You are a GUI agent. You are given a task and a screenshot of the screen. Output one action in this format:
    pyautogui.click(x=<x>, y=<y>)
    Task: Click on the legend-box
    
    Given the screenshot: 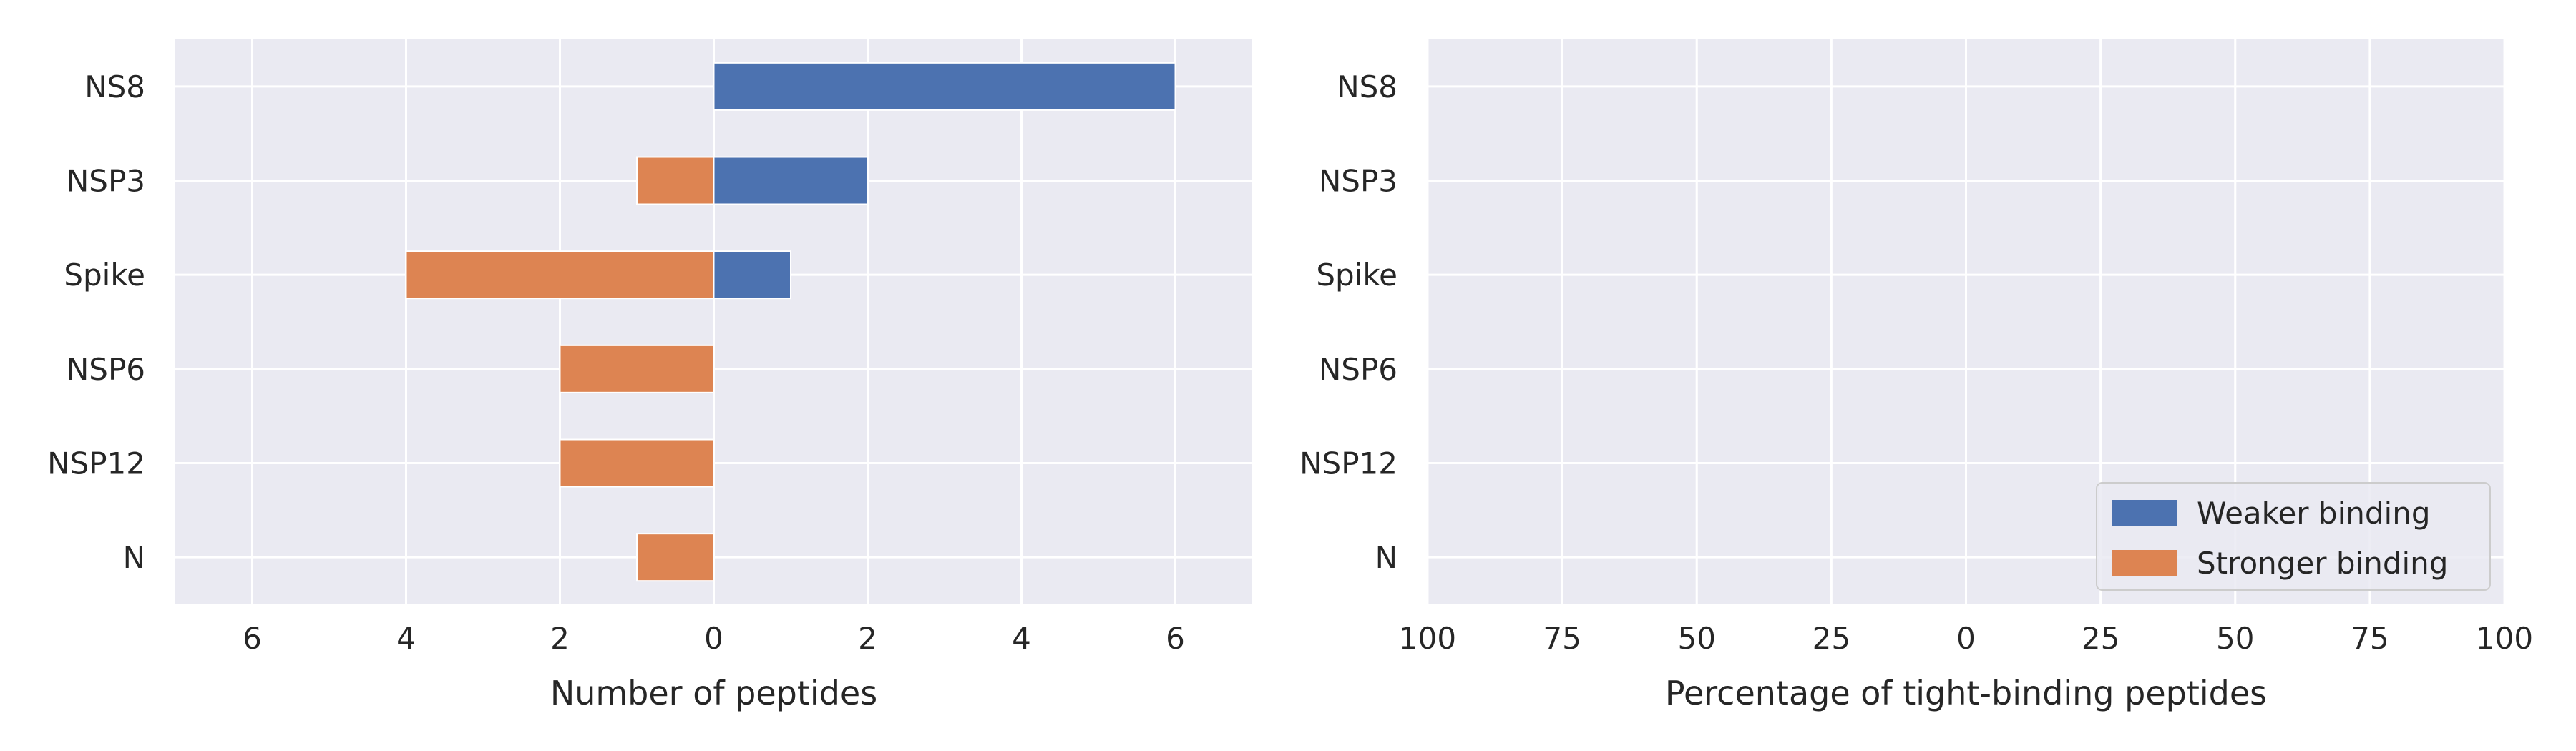 What is the action you would take?
    pyautogui.click(x=2293, y=536)
    